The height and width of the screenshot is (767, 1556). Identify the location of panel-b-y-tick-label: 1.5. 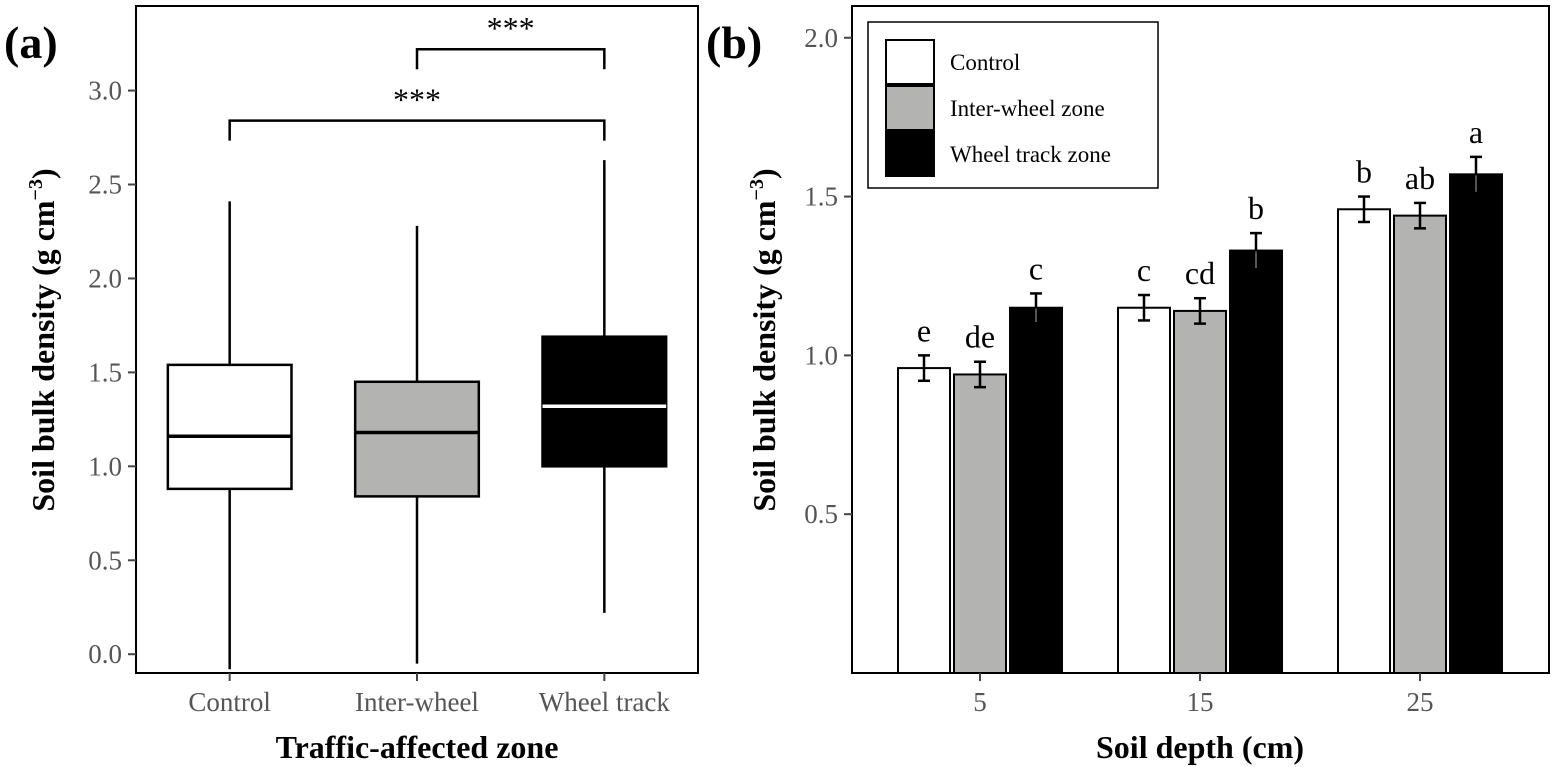
(821, 197).